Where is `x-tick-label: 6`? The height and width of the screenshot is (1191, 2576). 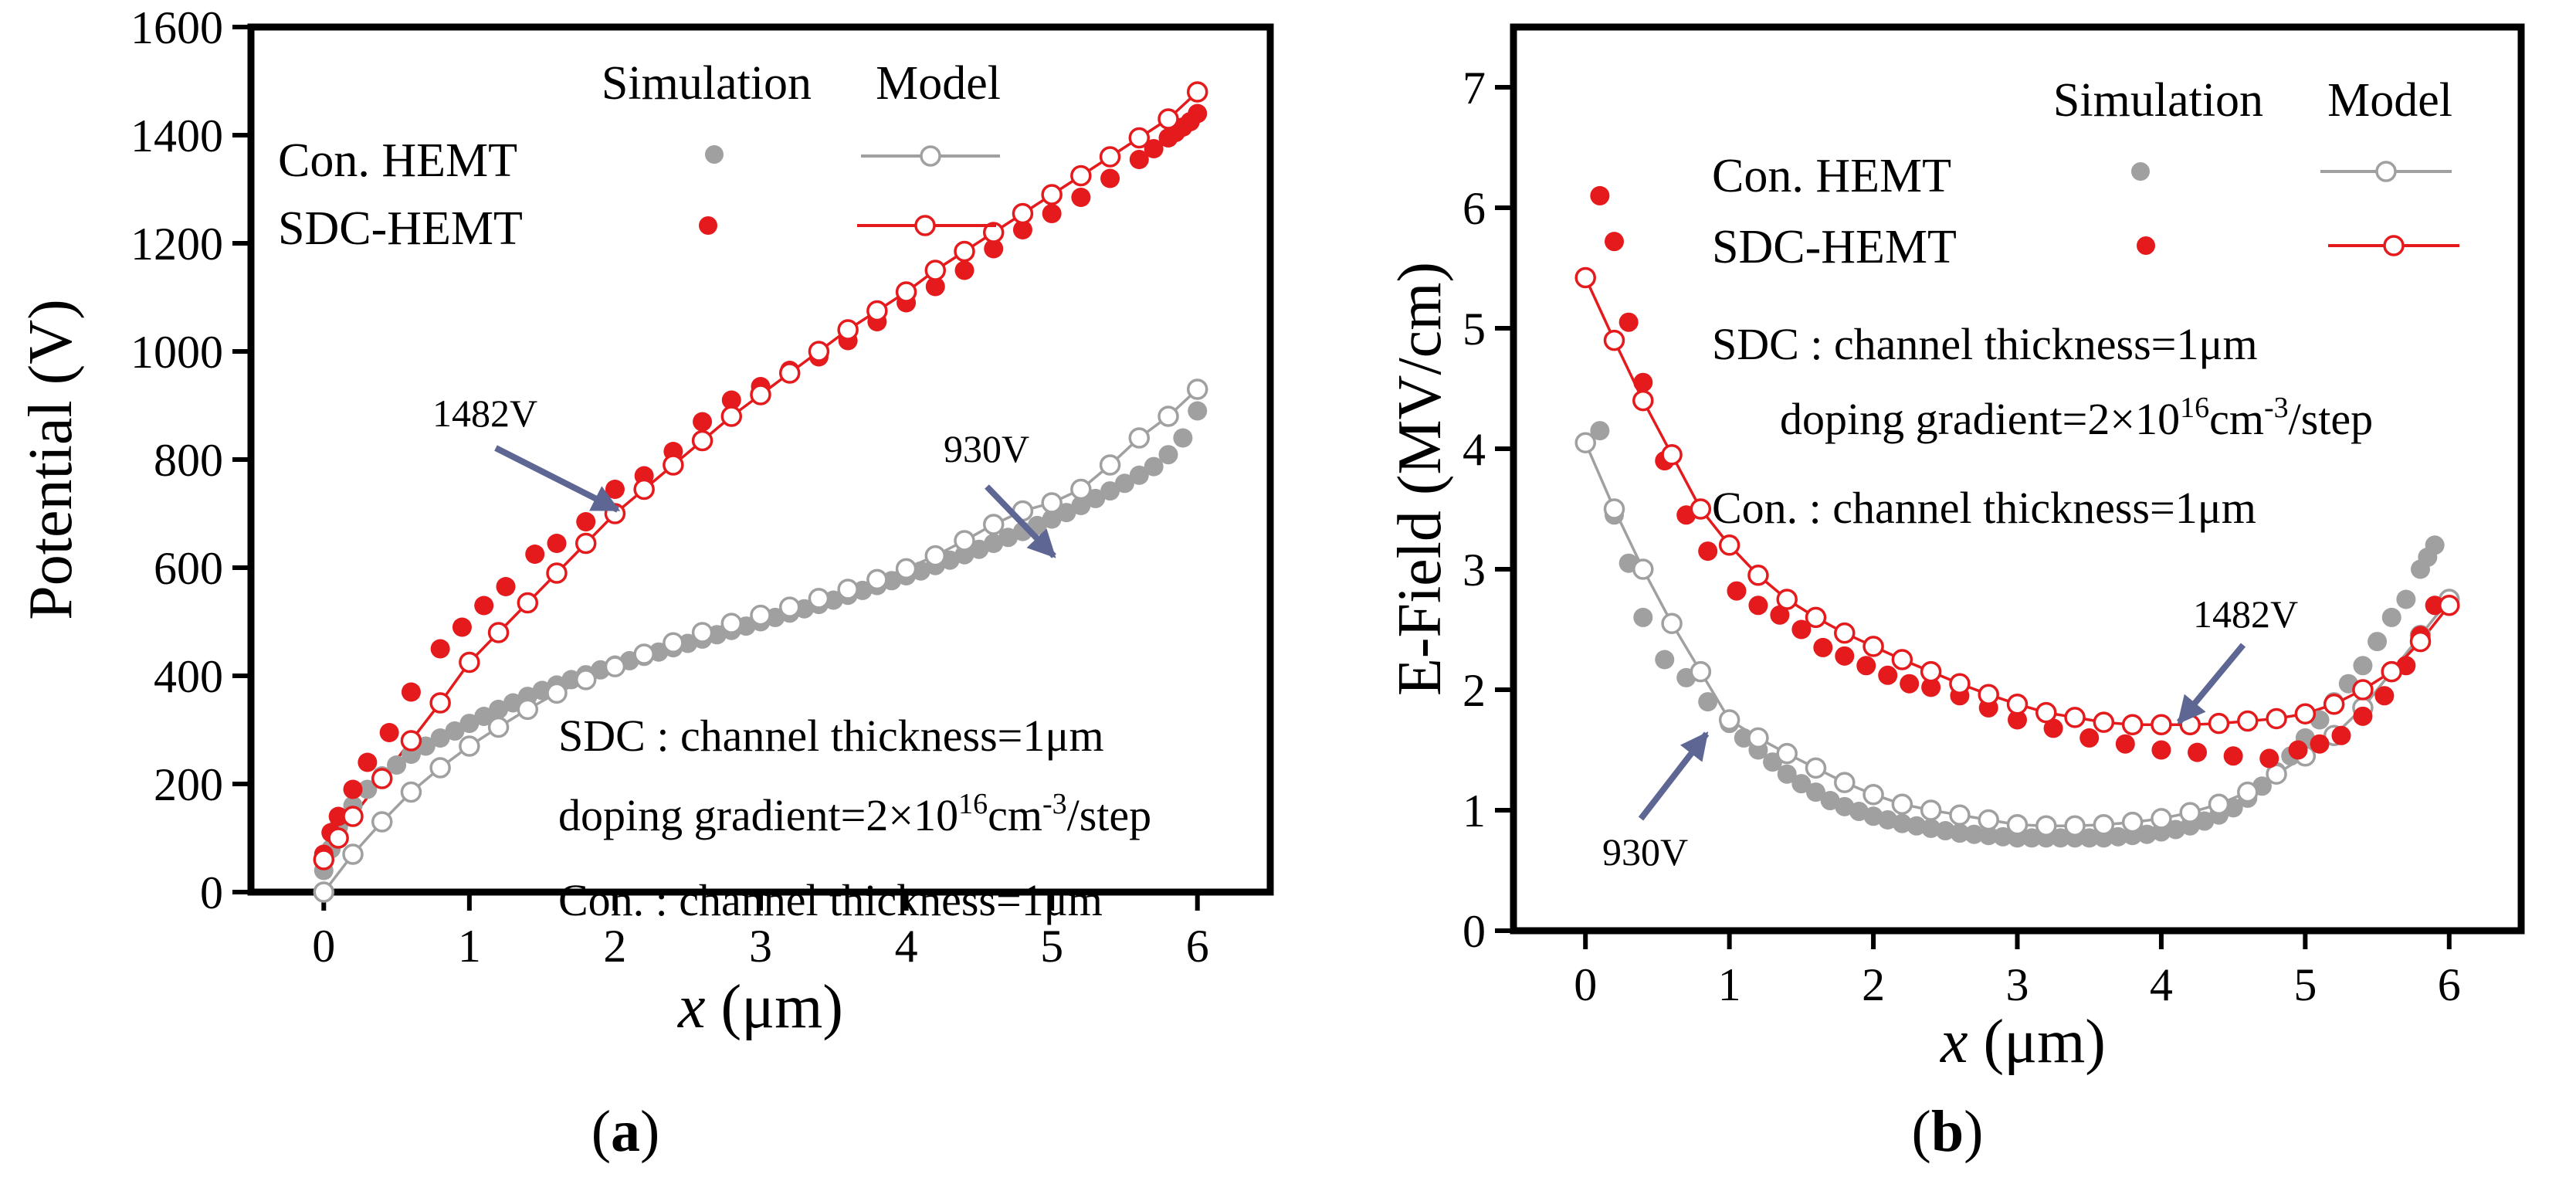
x-tick-label: 6 is located at coordinates (1197, 946).